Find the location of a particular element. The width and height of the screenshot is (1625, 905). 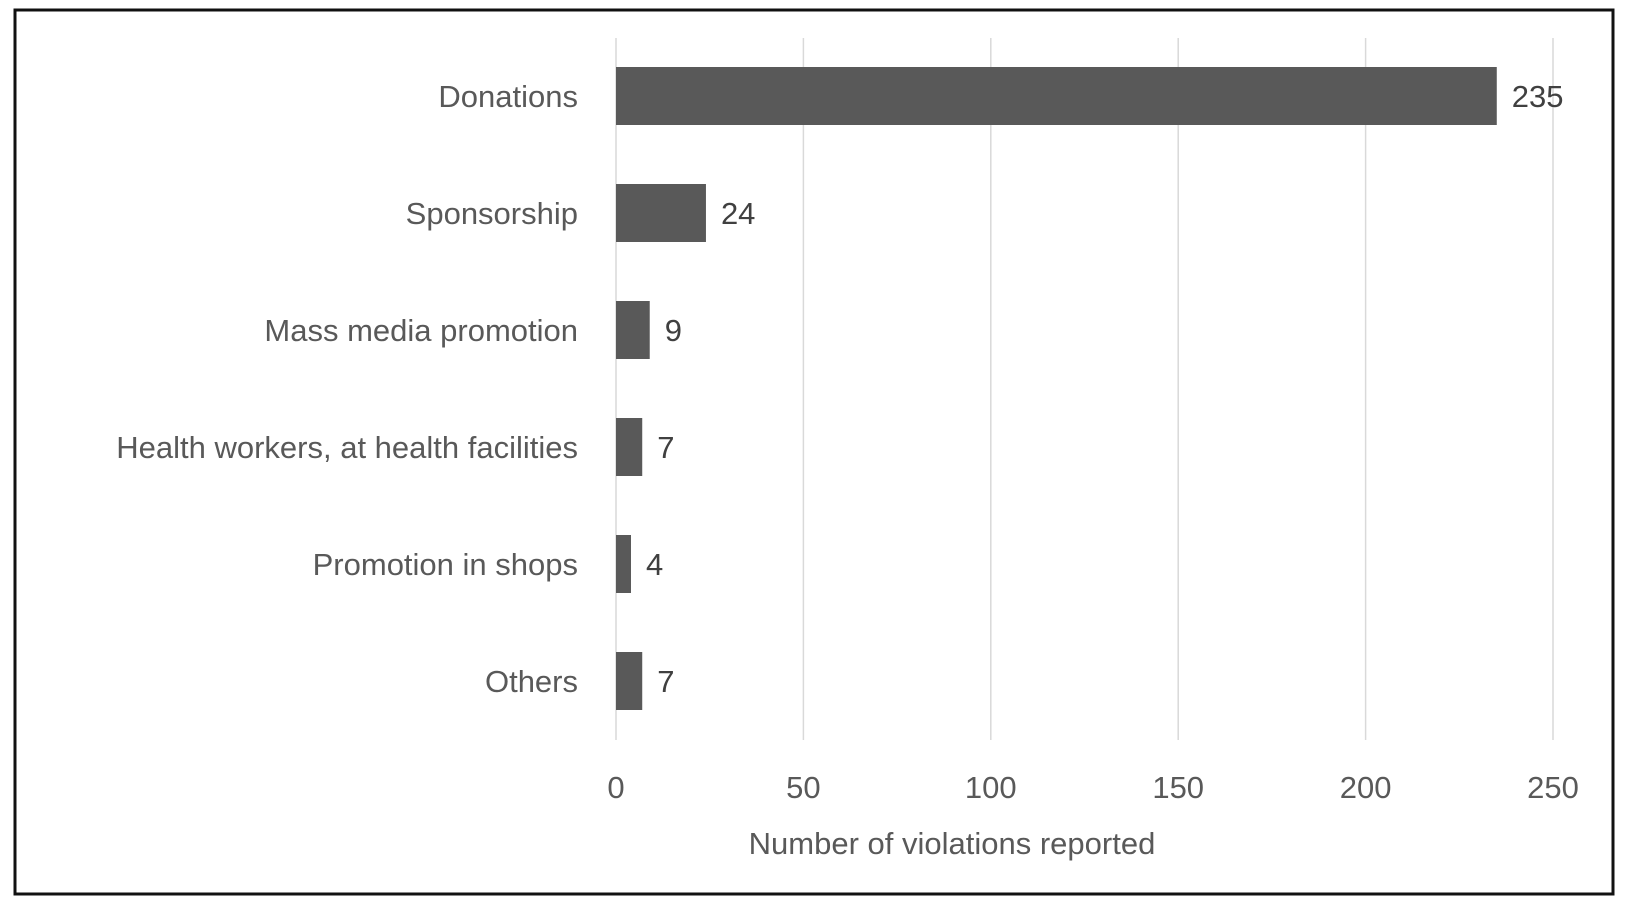

data-label: 9 is located at coordinates (673, 330).